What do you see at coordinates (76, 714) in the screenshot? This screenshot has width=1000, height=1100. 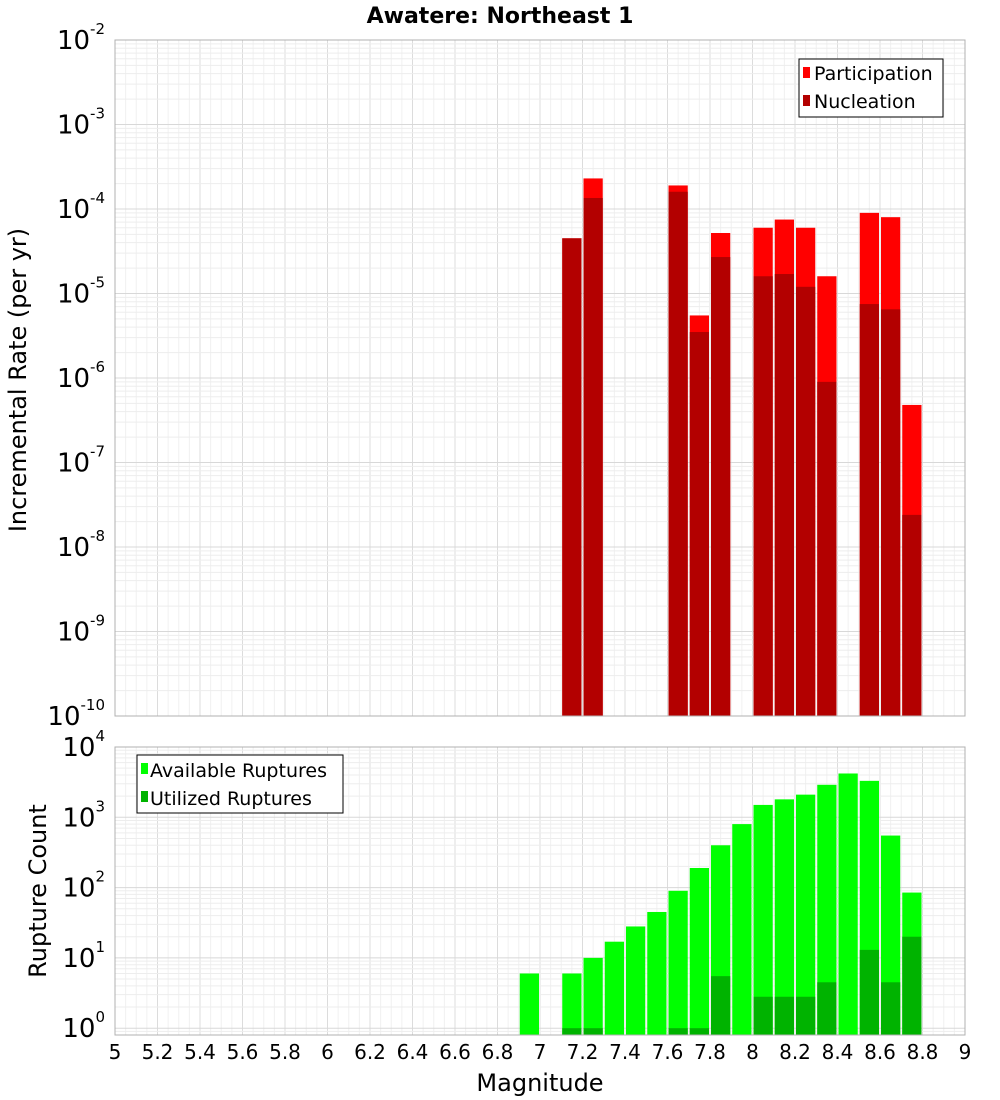 I see `rate-y-tick-label: 10⁻¹⁰` at bounding box center [76, 714].